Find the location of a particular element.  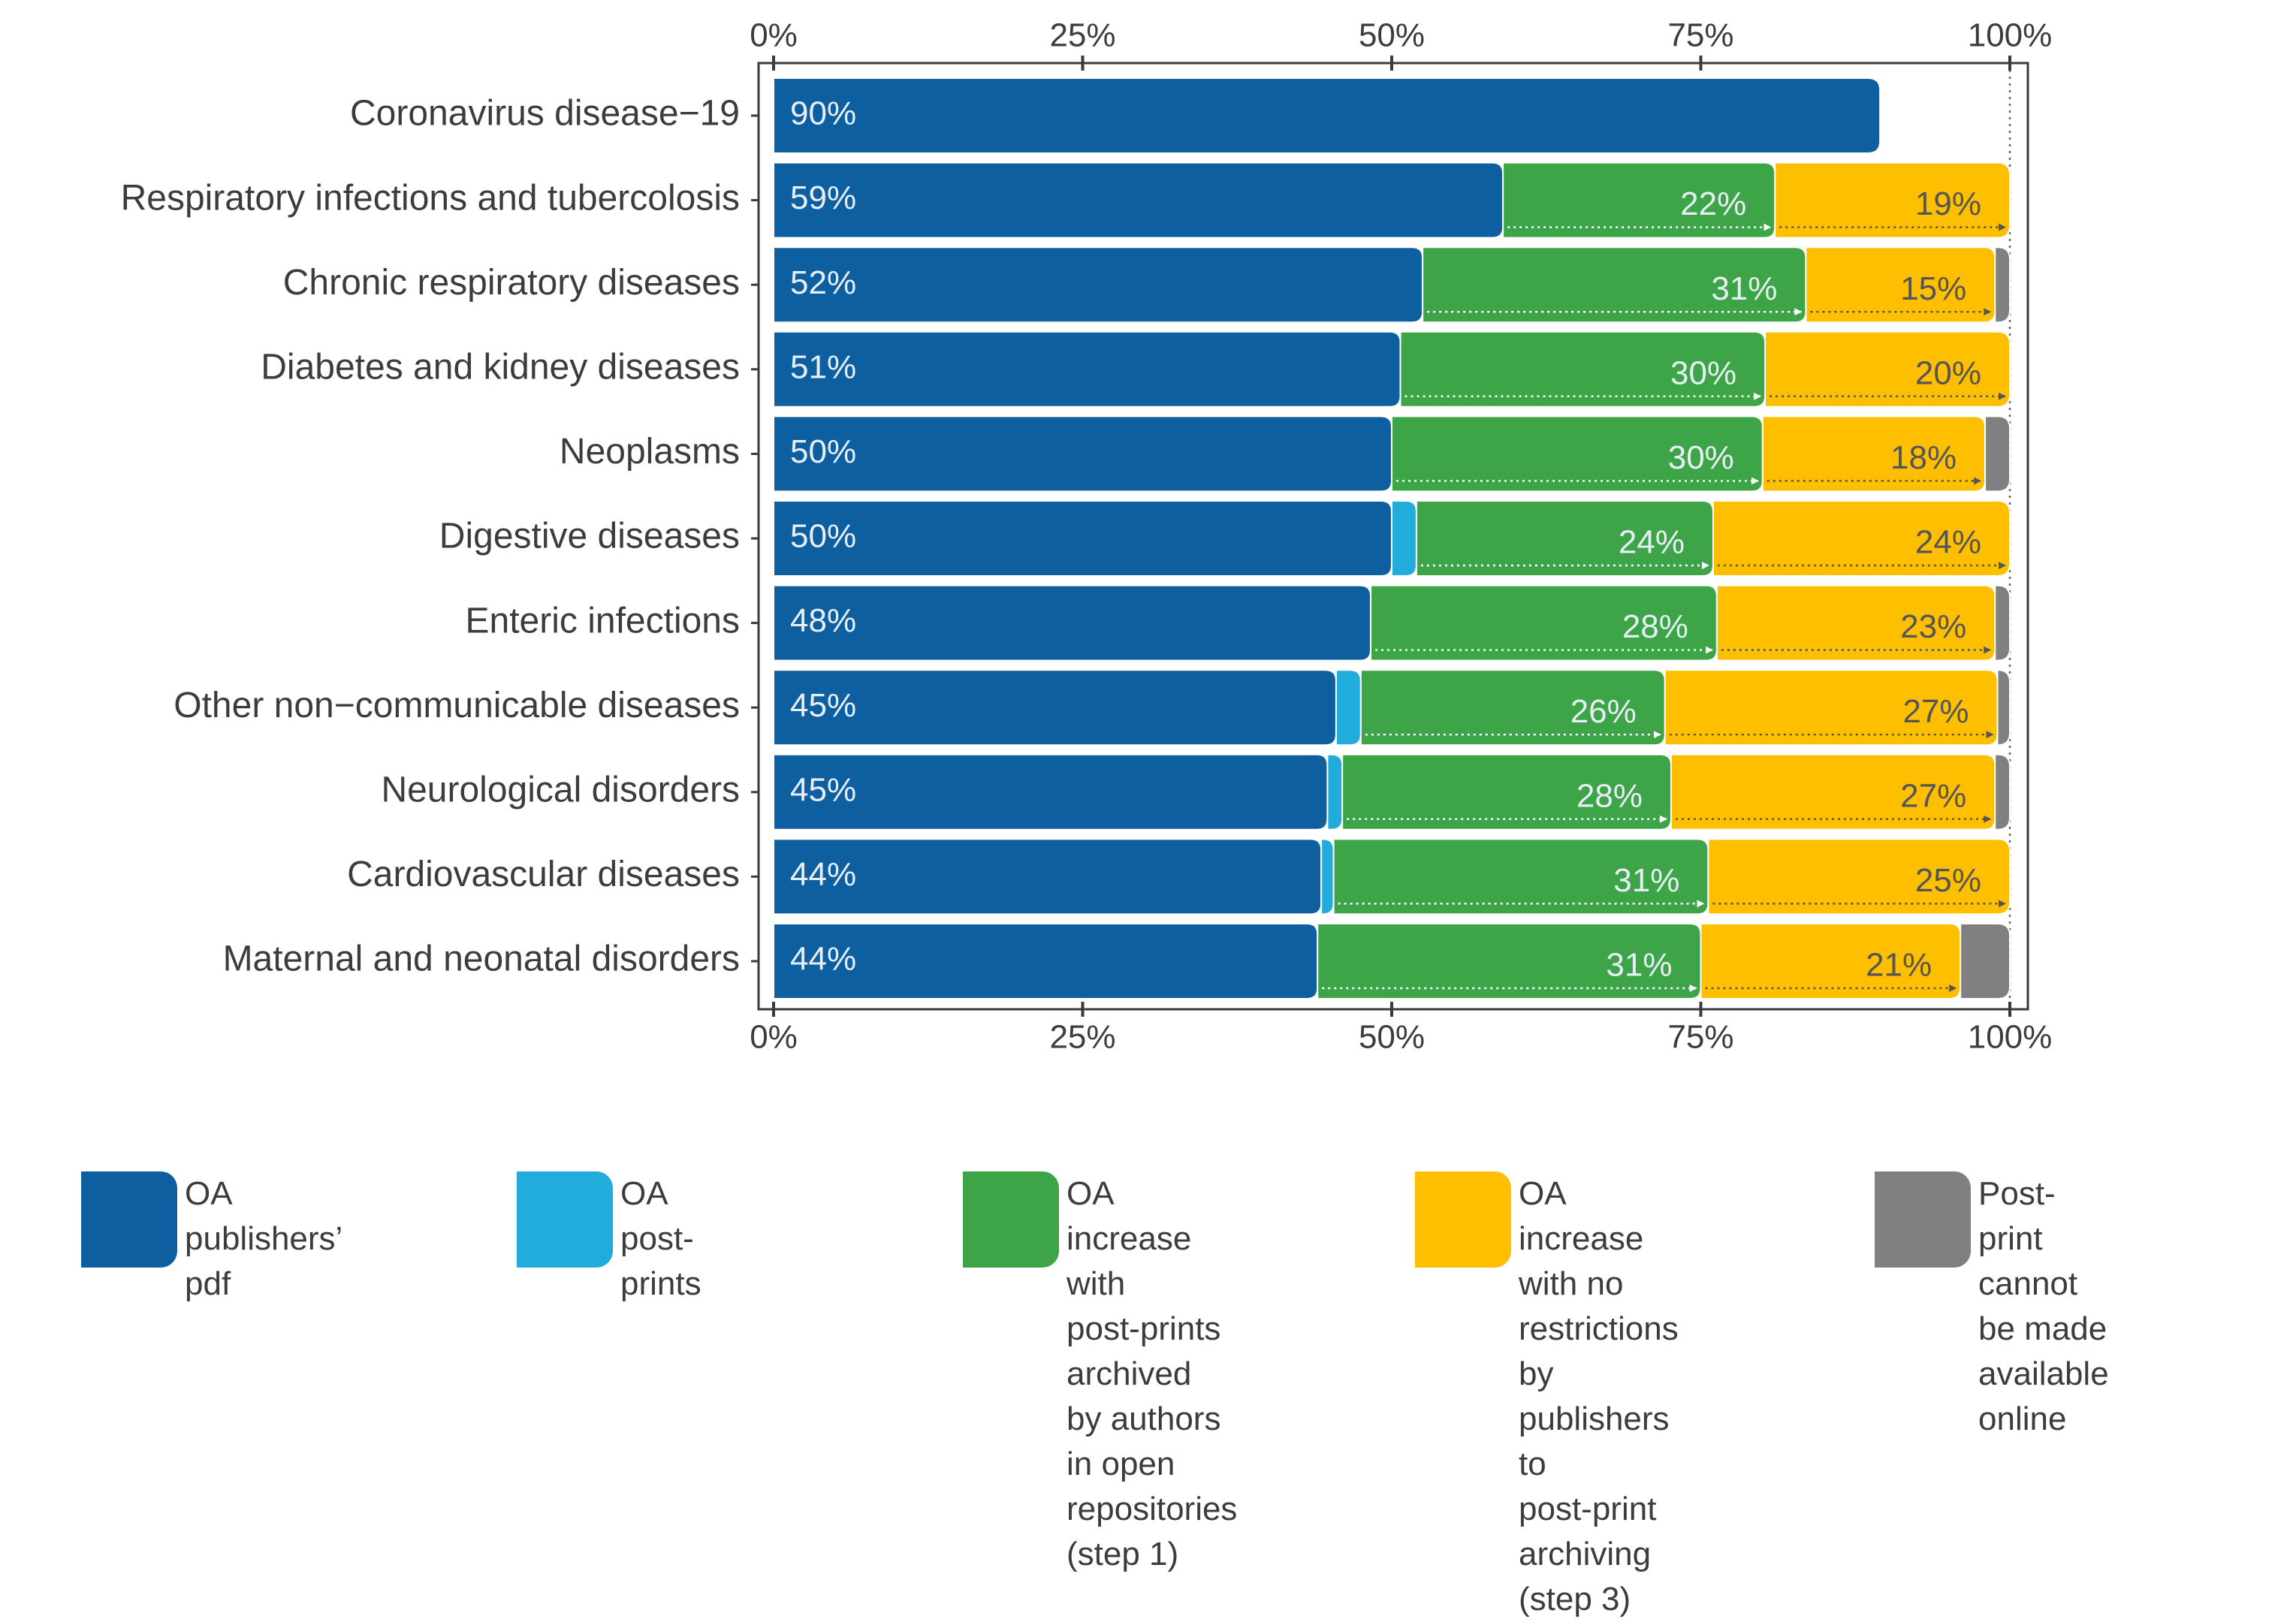

data-label: 20% is located at coordinates (1948, 372).